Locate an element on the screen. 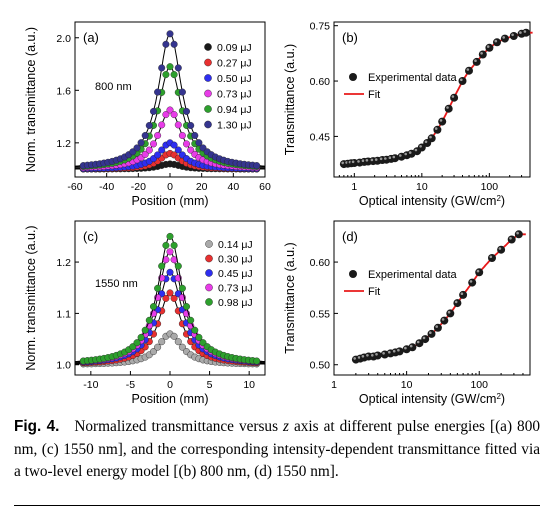  x-tick-label: 0 is located at coordinates (170, 385).